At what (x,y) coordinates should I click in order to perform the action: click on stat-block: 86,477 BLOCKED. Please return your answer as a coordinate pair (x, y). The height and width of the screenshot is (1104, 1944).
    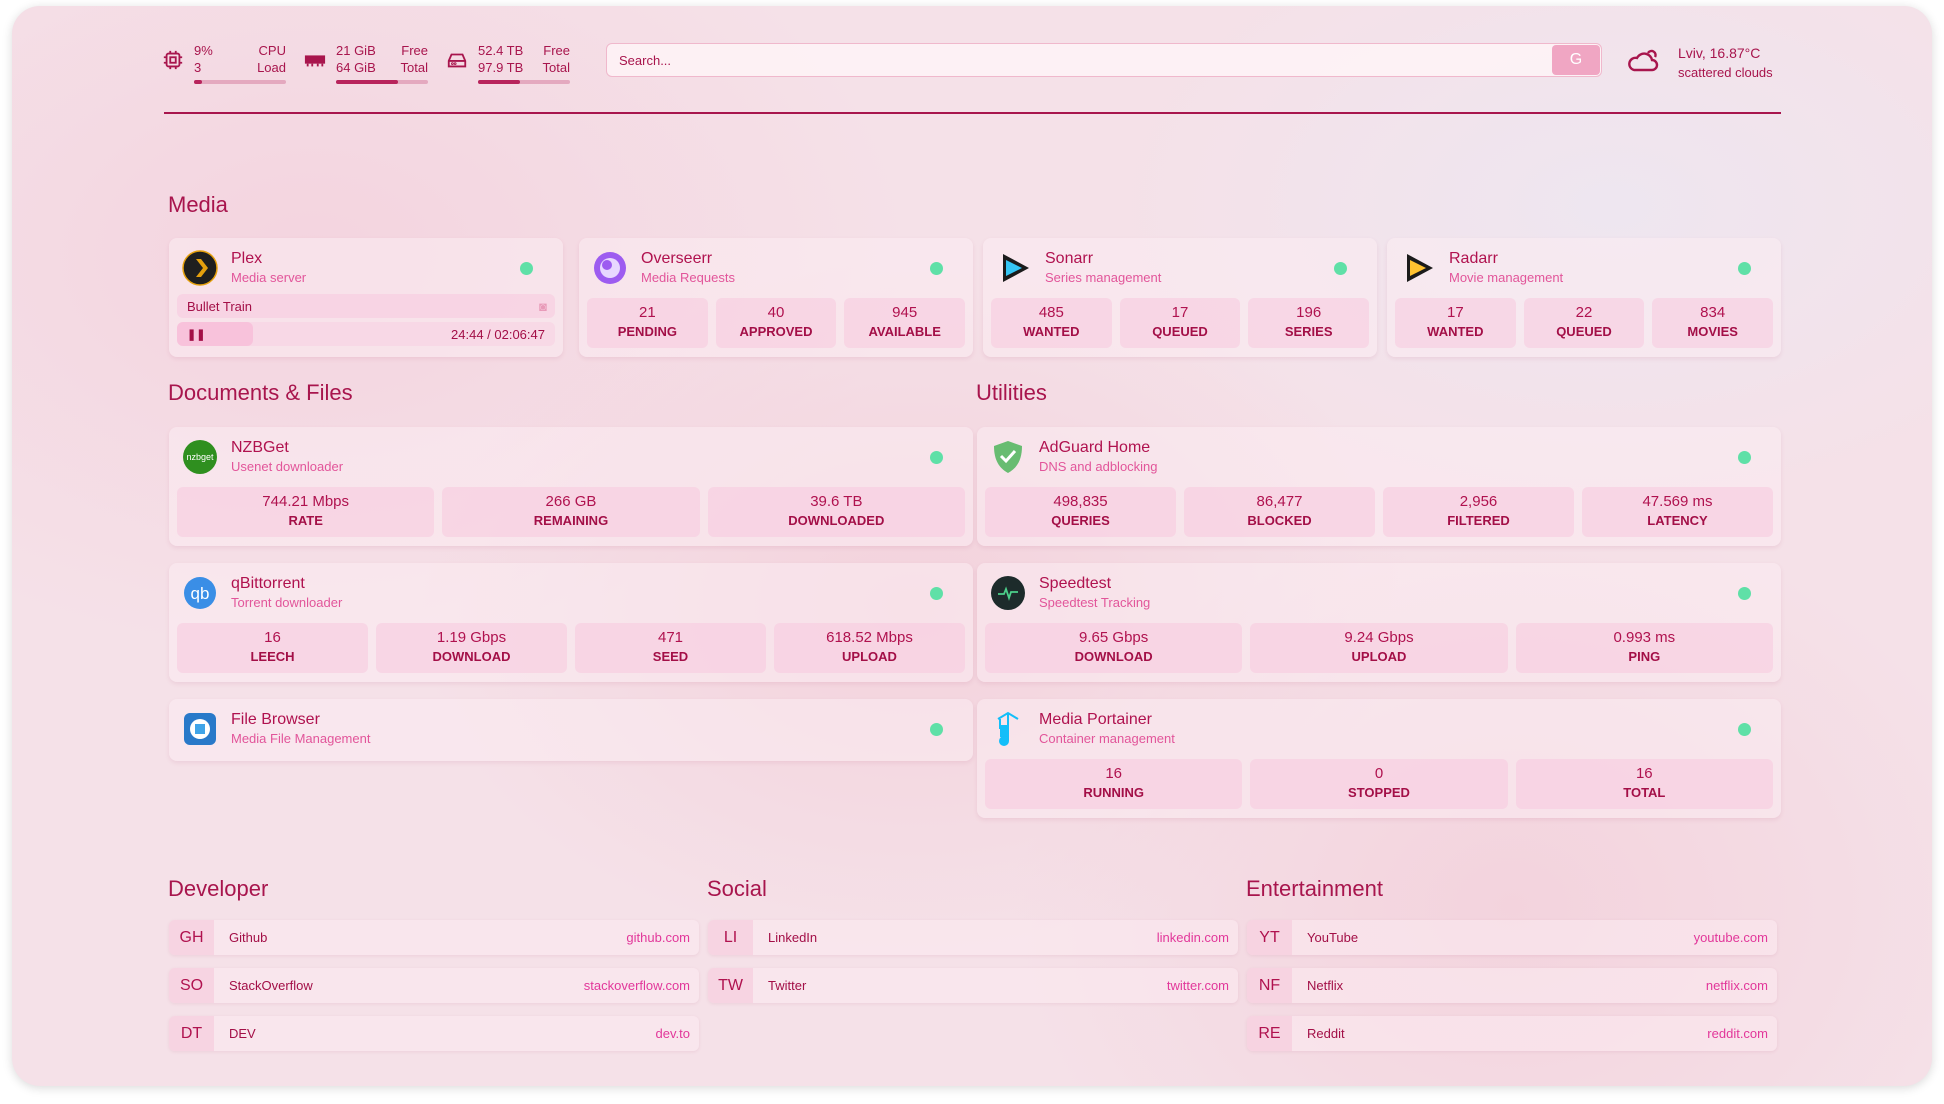
    Looking at the image, I should click on (1279, 512).